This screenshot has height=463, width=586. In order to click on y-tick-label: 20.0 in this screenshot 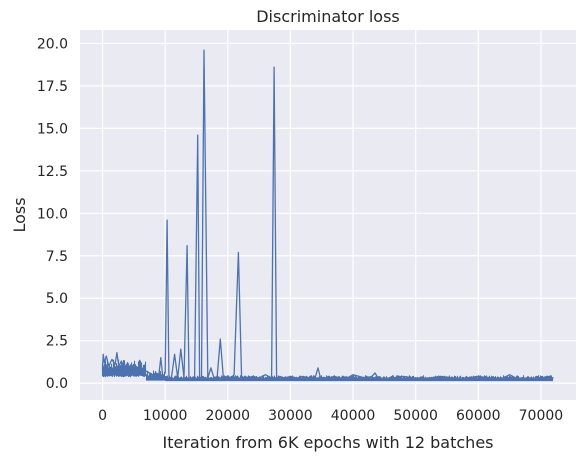, I will do `click(52, 44)`.